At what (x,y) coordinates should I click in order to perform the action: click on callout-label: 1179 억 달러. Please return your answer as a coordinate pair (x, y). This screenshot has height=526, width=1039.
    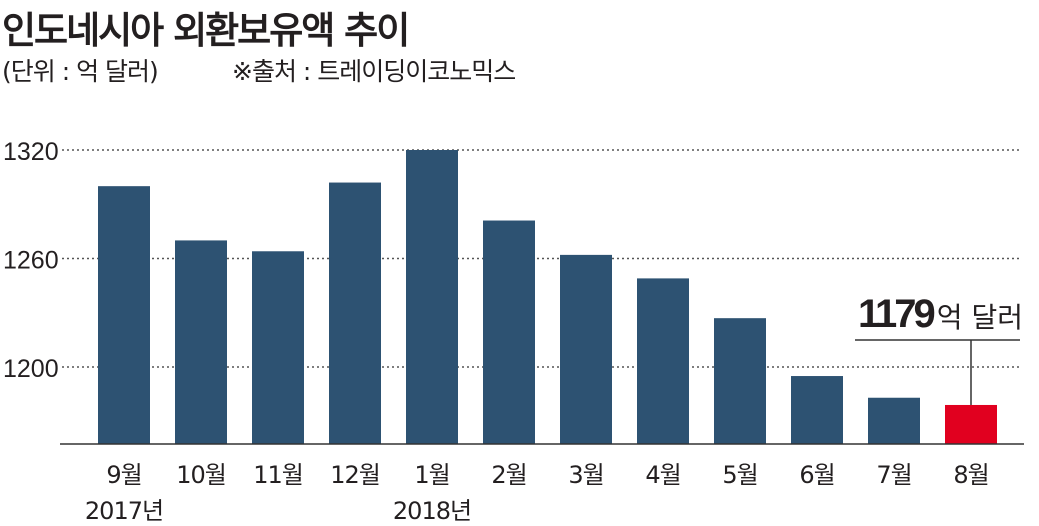
    Looking at the image, I should click on (940, 314).